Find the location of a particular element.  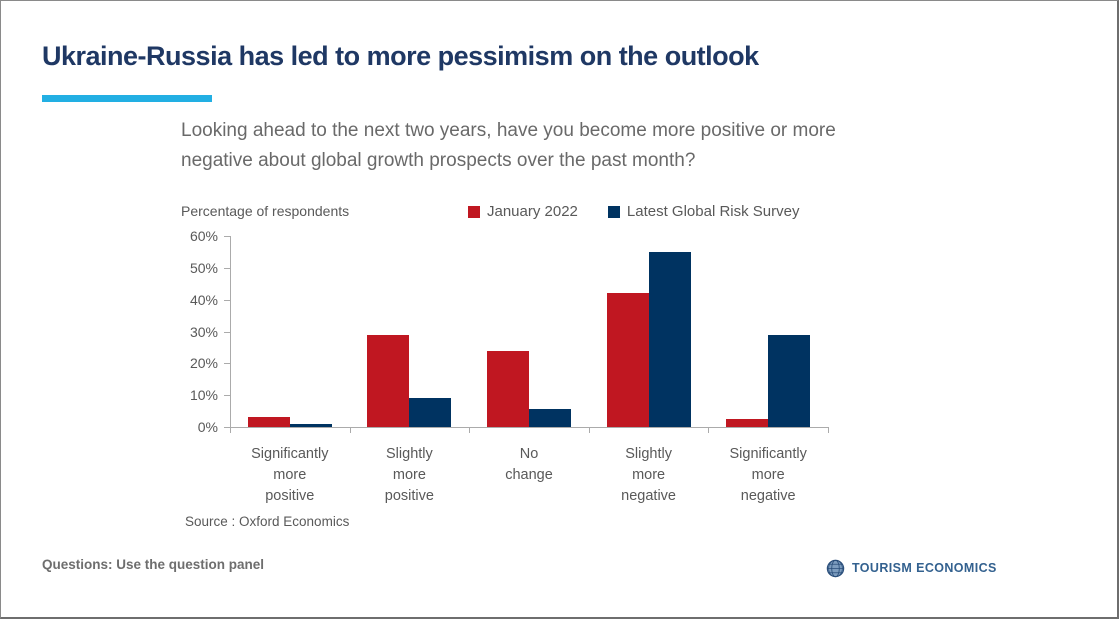

title-accent-bar is located at coordinates (127, 98).